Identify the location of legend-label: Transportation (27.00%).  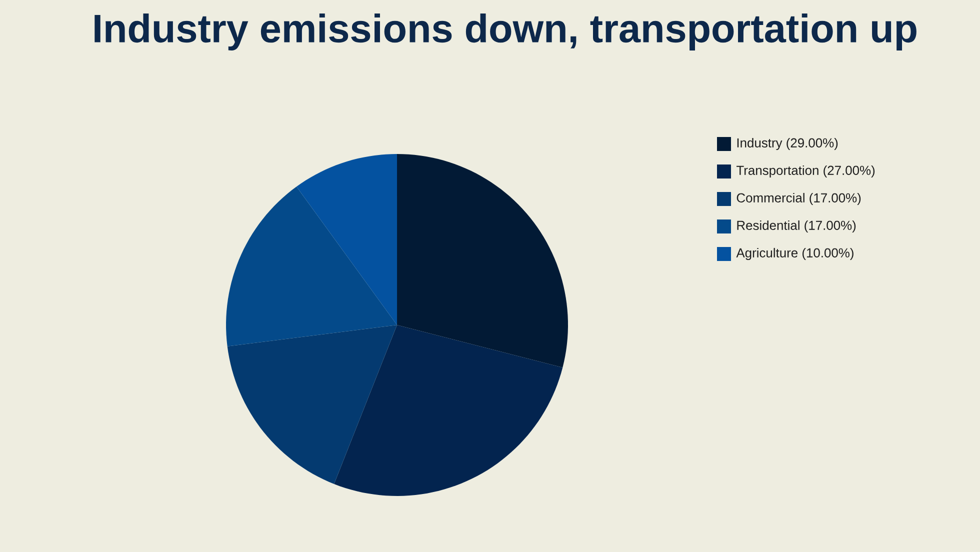
(805, 171).